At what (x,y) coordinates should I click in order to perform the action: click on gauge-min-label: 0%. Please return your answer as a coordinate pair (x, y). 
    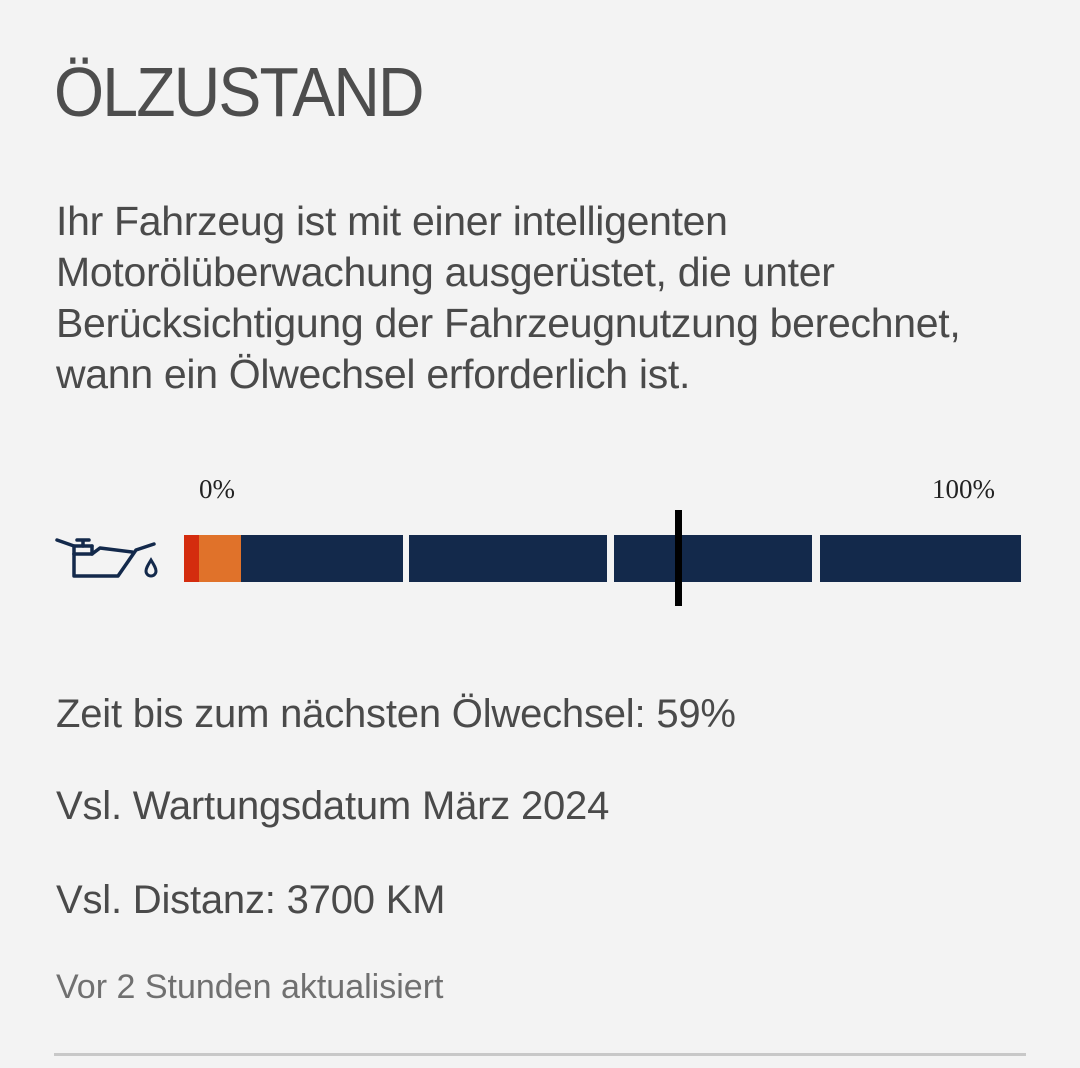
    Looking at the image, I should click on (217, 489).